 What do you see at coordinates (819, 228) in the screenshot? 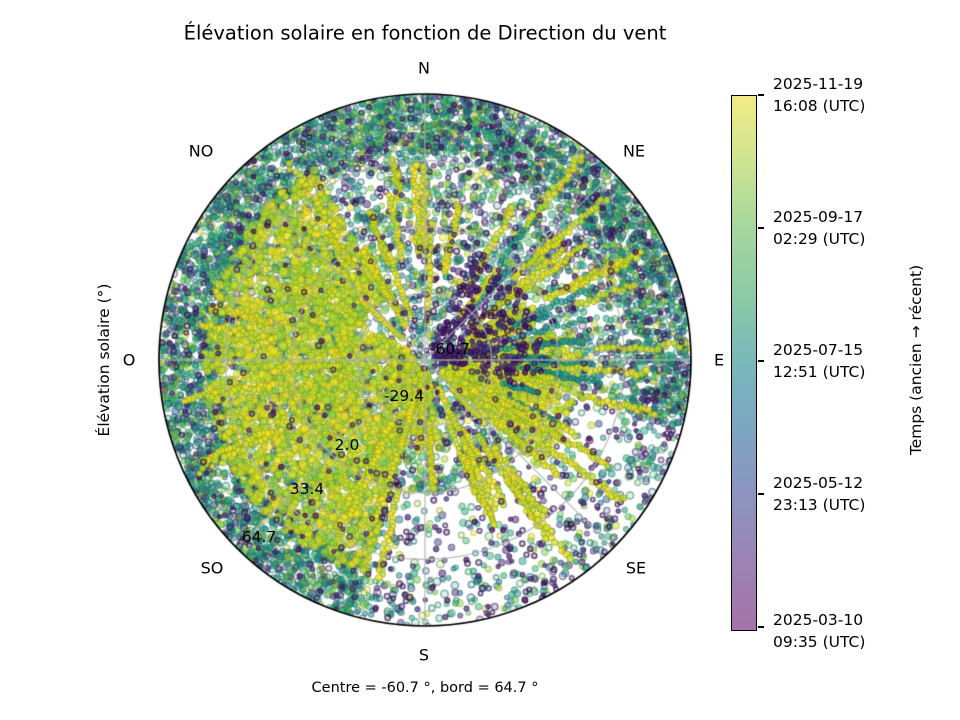
I see `colorbar-tick-label-1: 2025-09-17 02:29 (UTC)` at bounding box center [819, 228].